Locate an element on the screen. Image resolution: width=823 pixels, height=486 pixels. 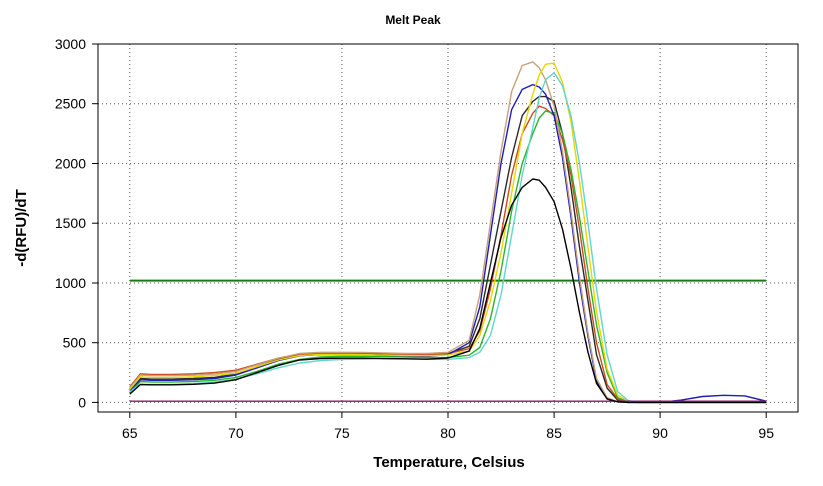
x-tick-label: 95 is located at coordinates (766, 433).